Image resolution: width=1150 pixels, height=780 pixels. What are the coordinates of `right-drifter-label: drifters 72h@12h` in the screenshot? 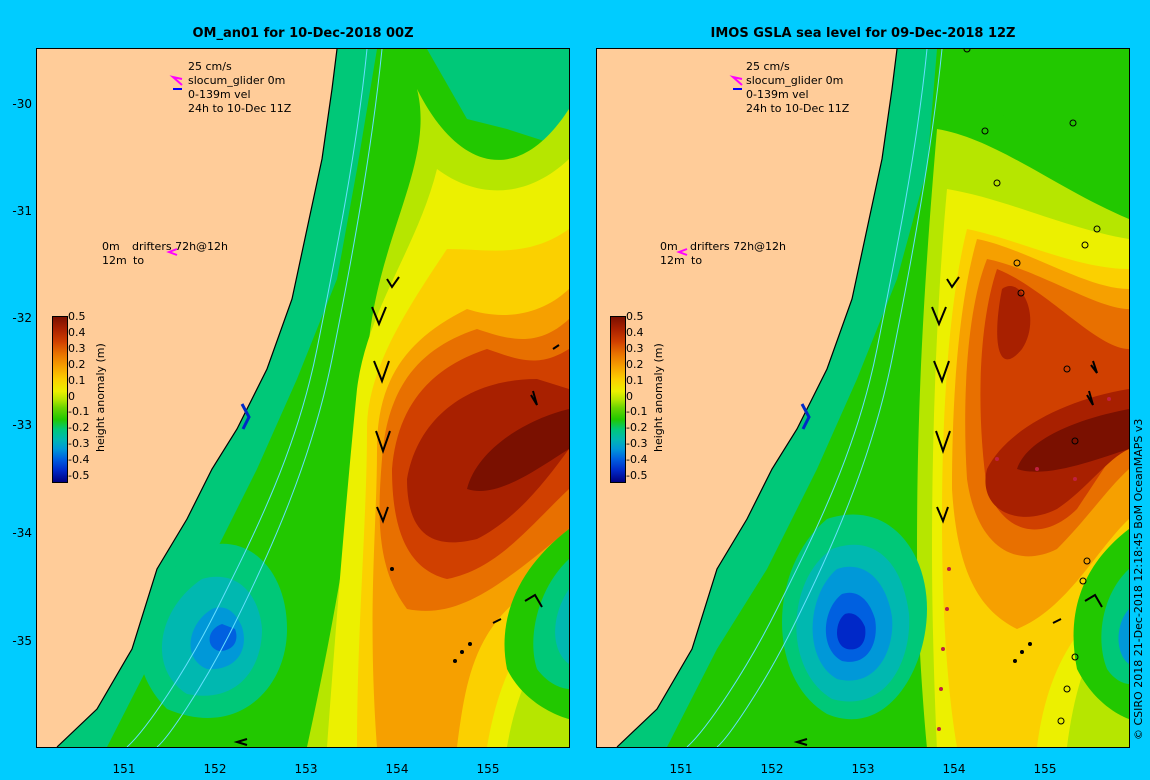 It's located at (738, 246).